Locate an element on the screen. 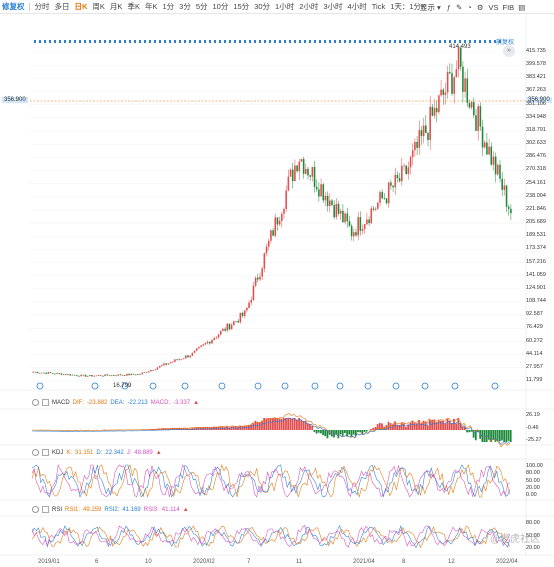 The width and height of the screenshot is (554, 567). app-logo: 修复权 is located at coordinates (13, 6).